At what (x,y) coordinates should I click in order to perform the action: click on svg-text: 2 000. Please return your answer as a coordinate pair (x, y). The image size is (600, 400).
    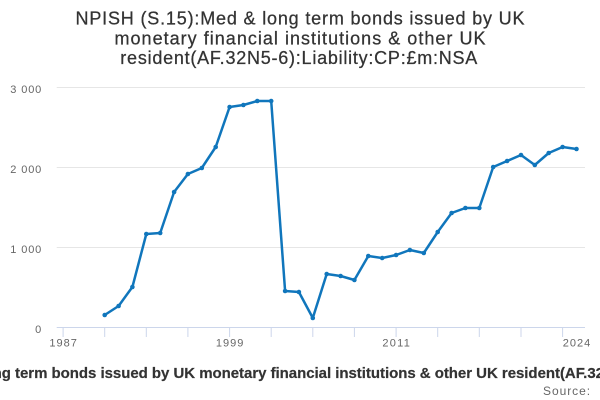
    Looking at the image, I should click on (25, 170).